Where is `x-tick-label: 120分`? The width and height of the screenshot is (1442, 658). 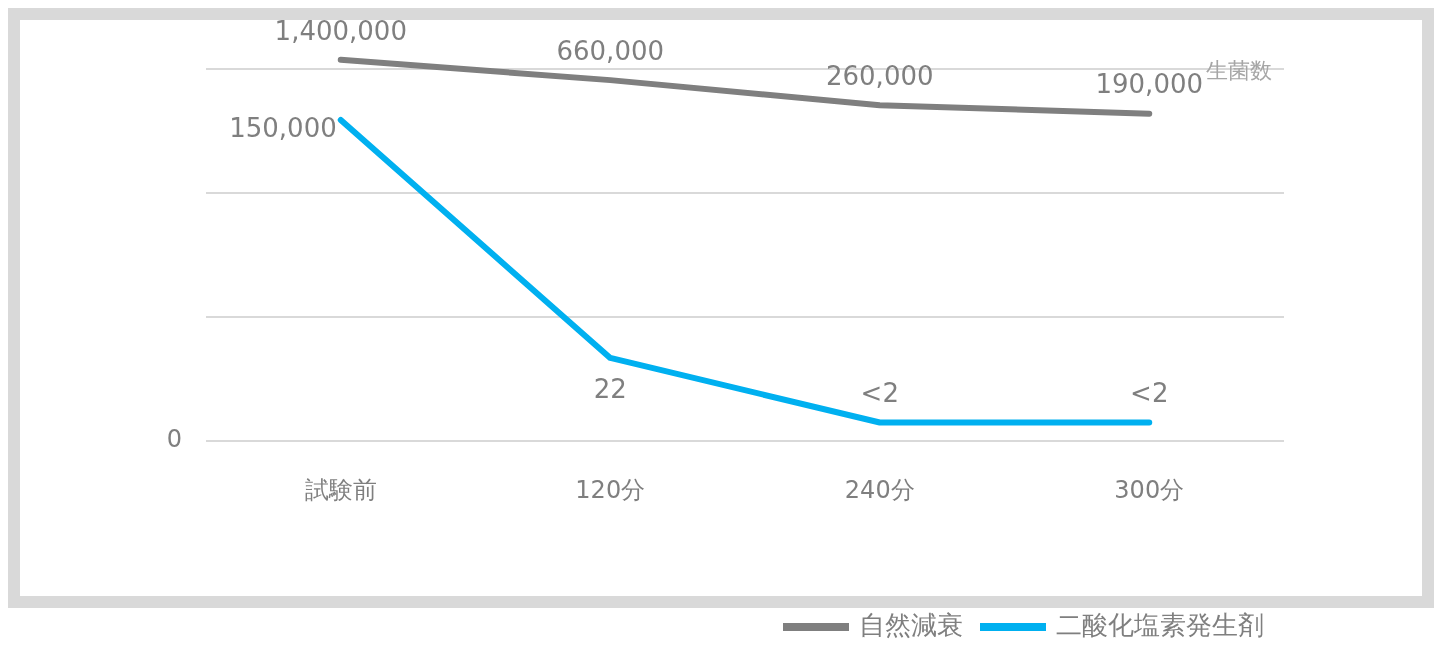
x-tick-label: 120分 is located at coordinates (610, 489).